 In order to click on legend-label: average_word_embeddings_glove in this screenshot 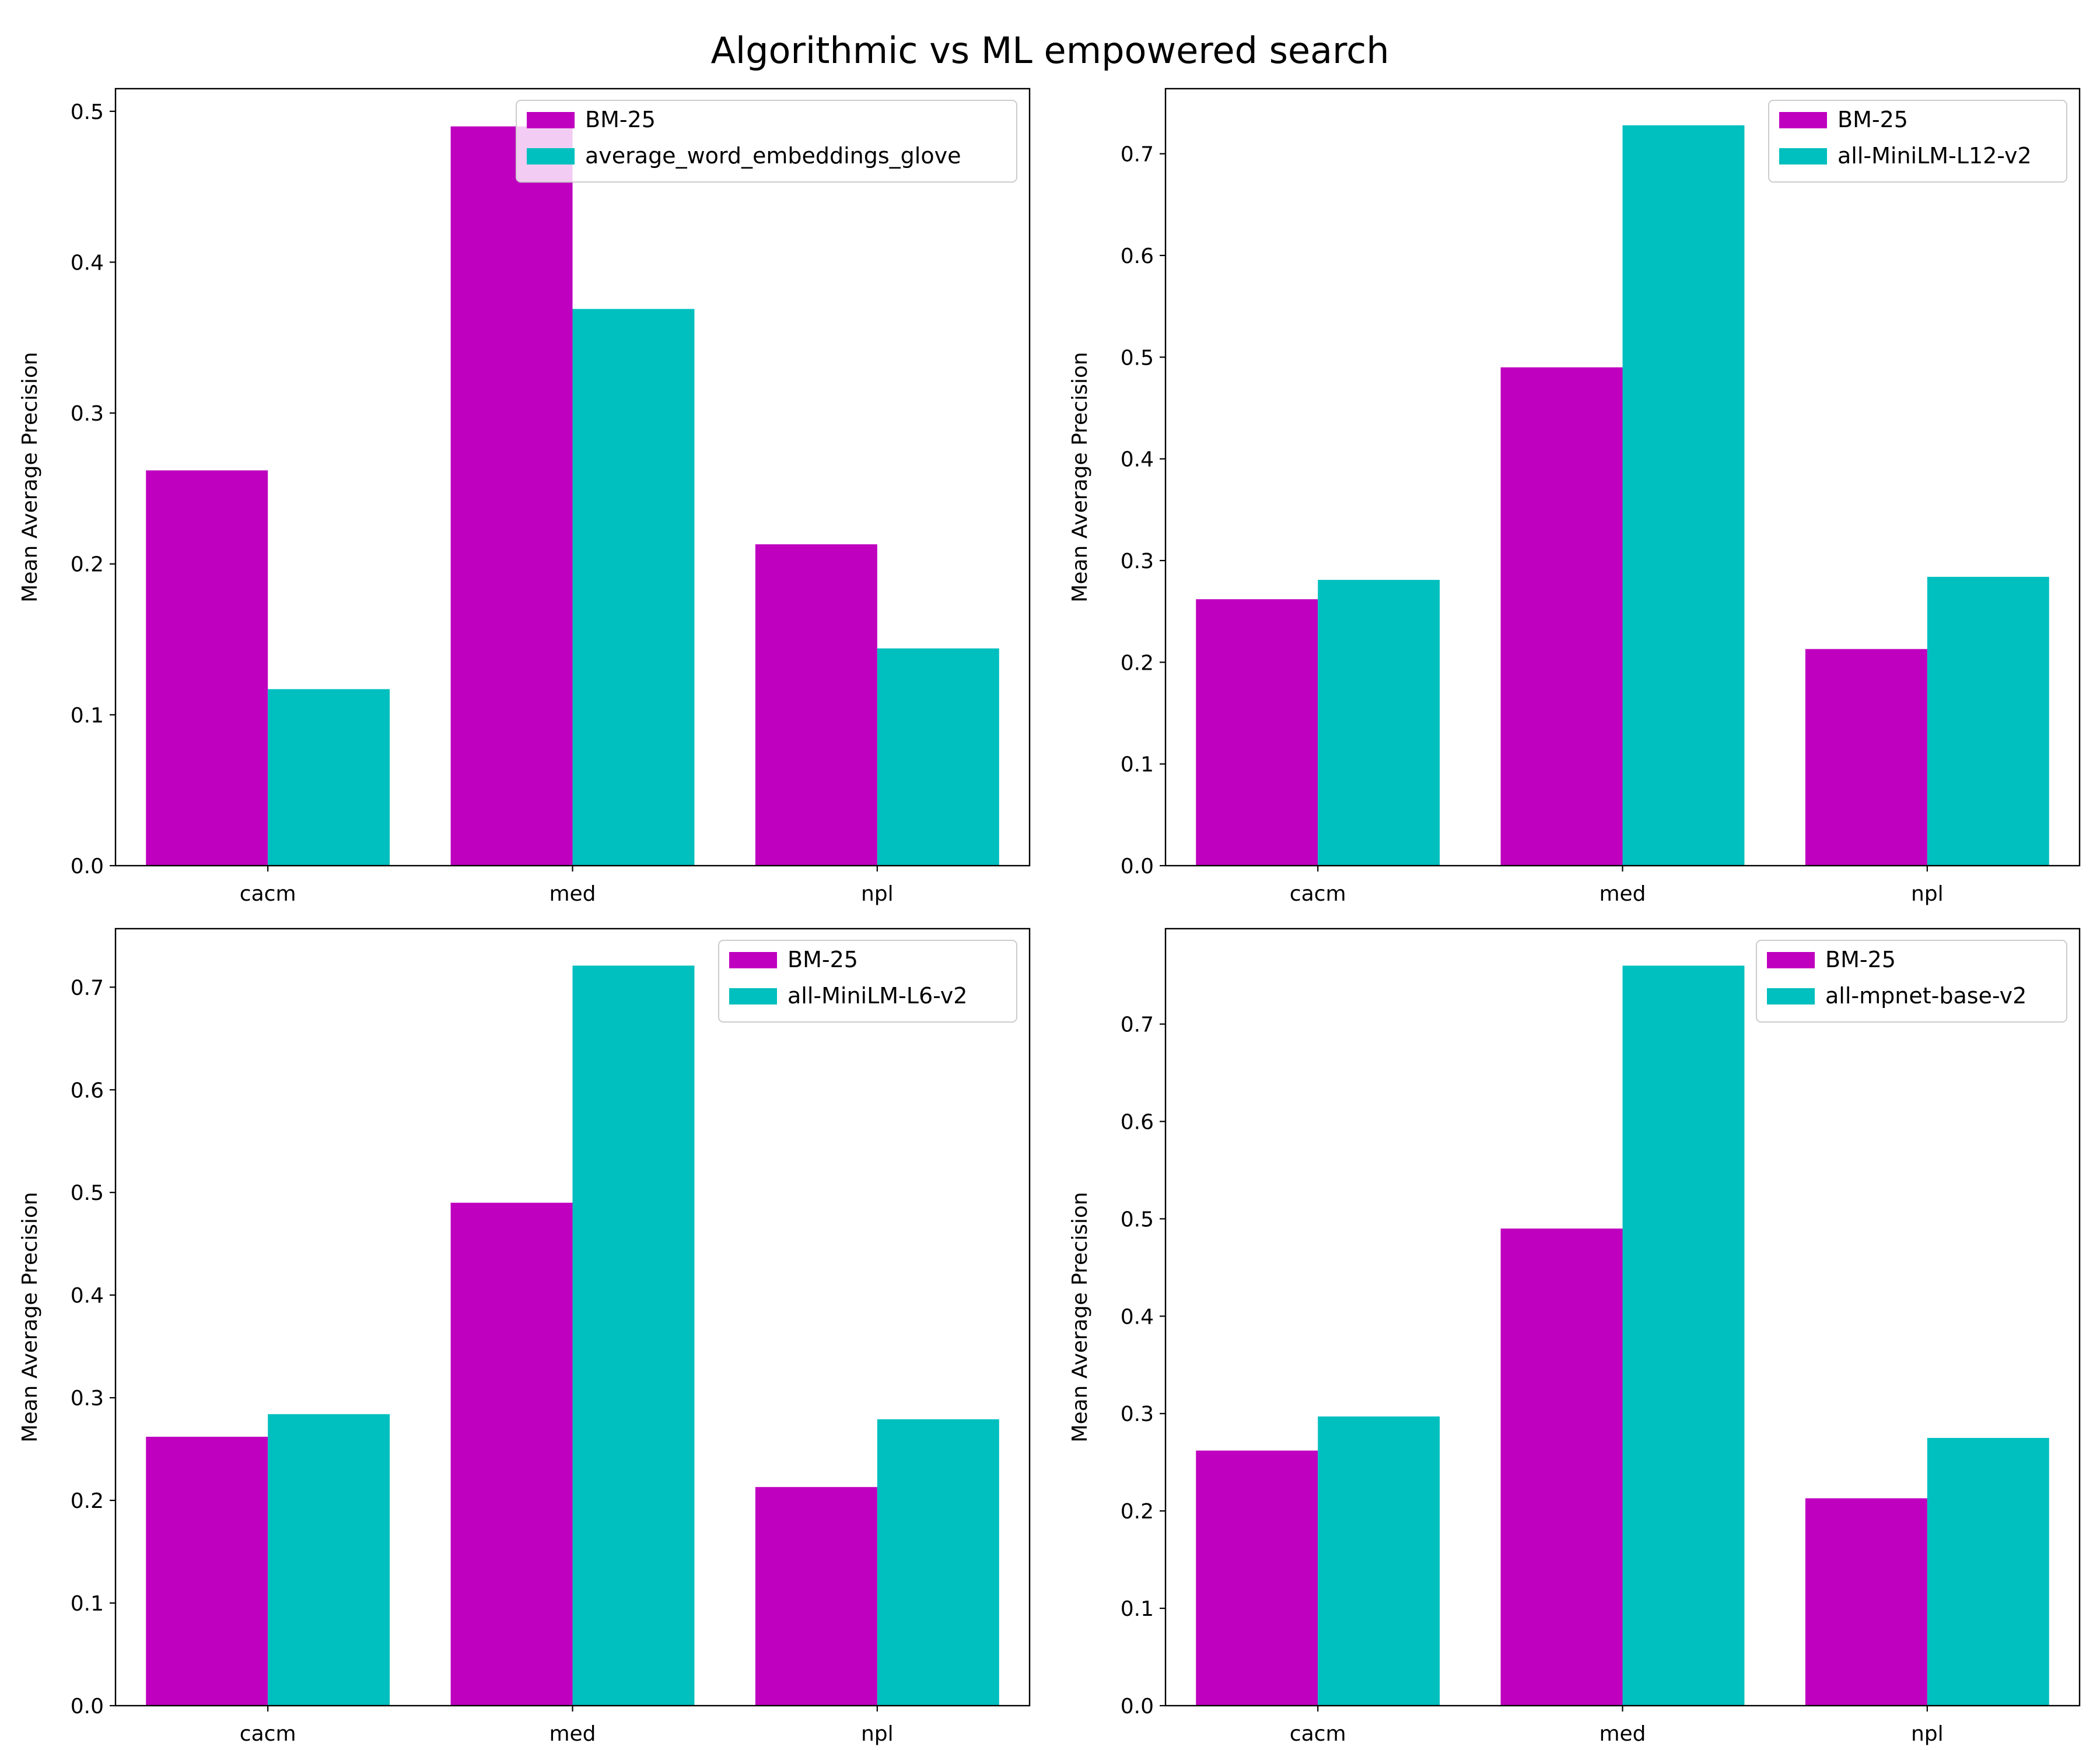, I will do `click(773, 156)`.